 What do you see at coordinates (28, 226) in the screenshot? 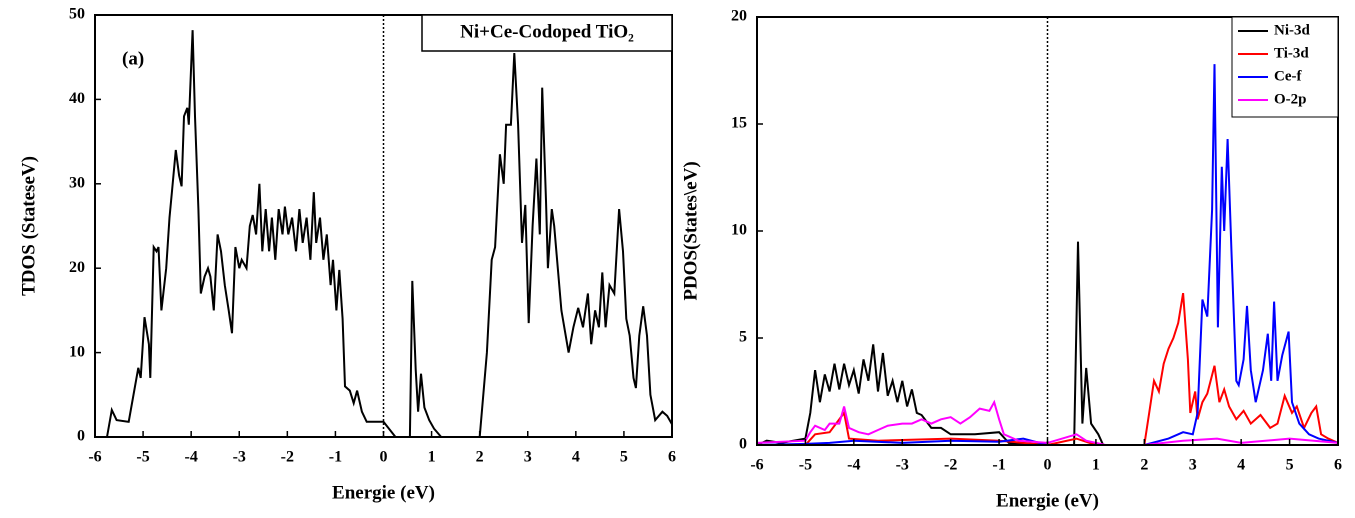
I see `y-axis-title: TDOS (StateseV)` at bounding box center [28, 226].